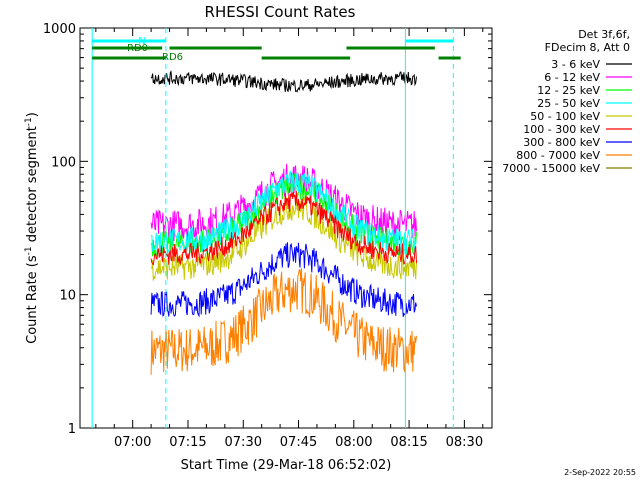  What do you see at coordinates (72, 429) in the screenshot?
I see `y-tick-label-0: 1` at bounding box center [72, 429].